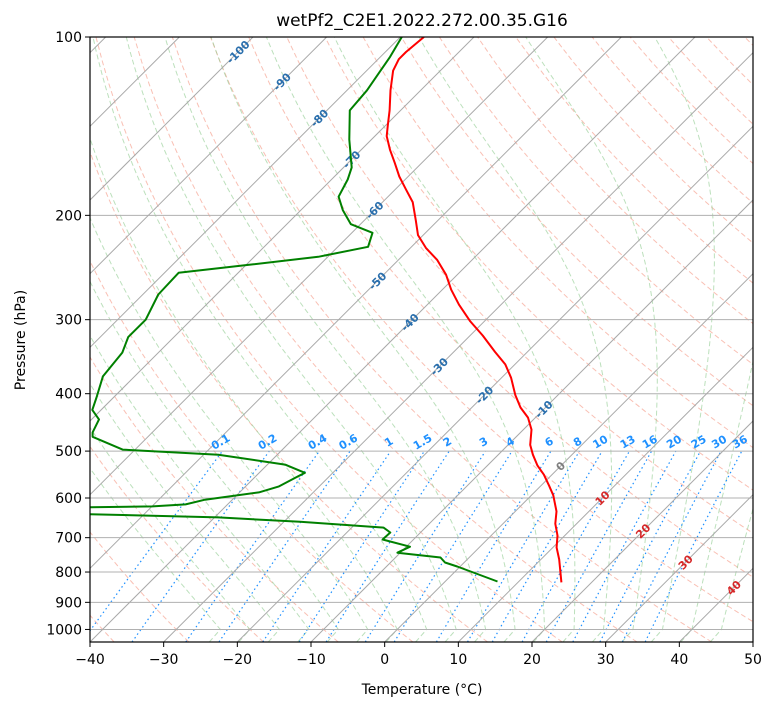  Describe the element at coordinates (650, 441) in the screenshot. I see `mixing-ratio-label: 16` at that location.